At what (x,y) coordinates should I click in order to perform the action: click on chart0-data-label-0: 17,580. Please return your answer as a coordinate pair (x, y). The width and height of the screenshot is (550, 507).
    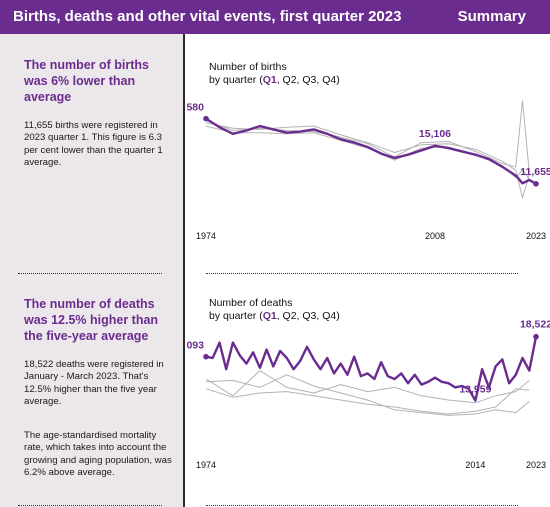
    Looking at the image, I should click on (195, 108).